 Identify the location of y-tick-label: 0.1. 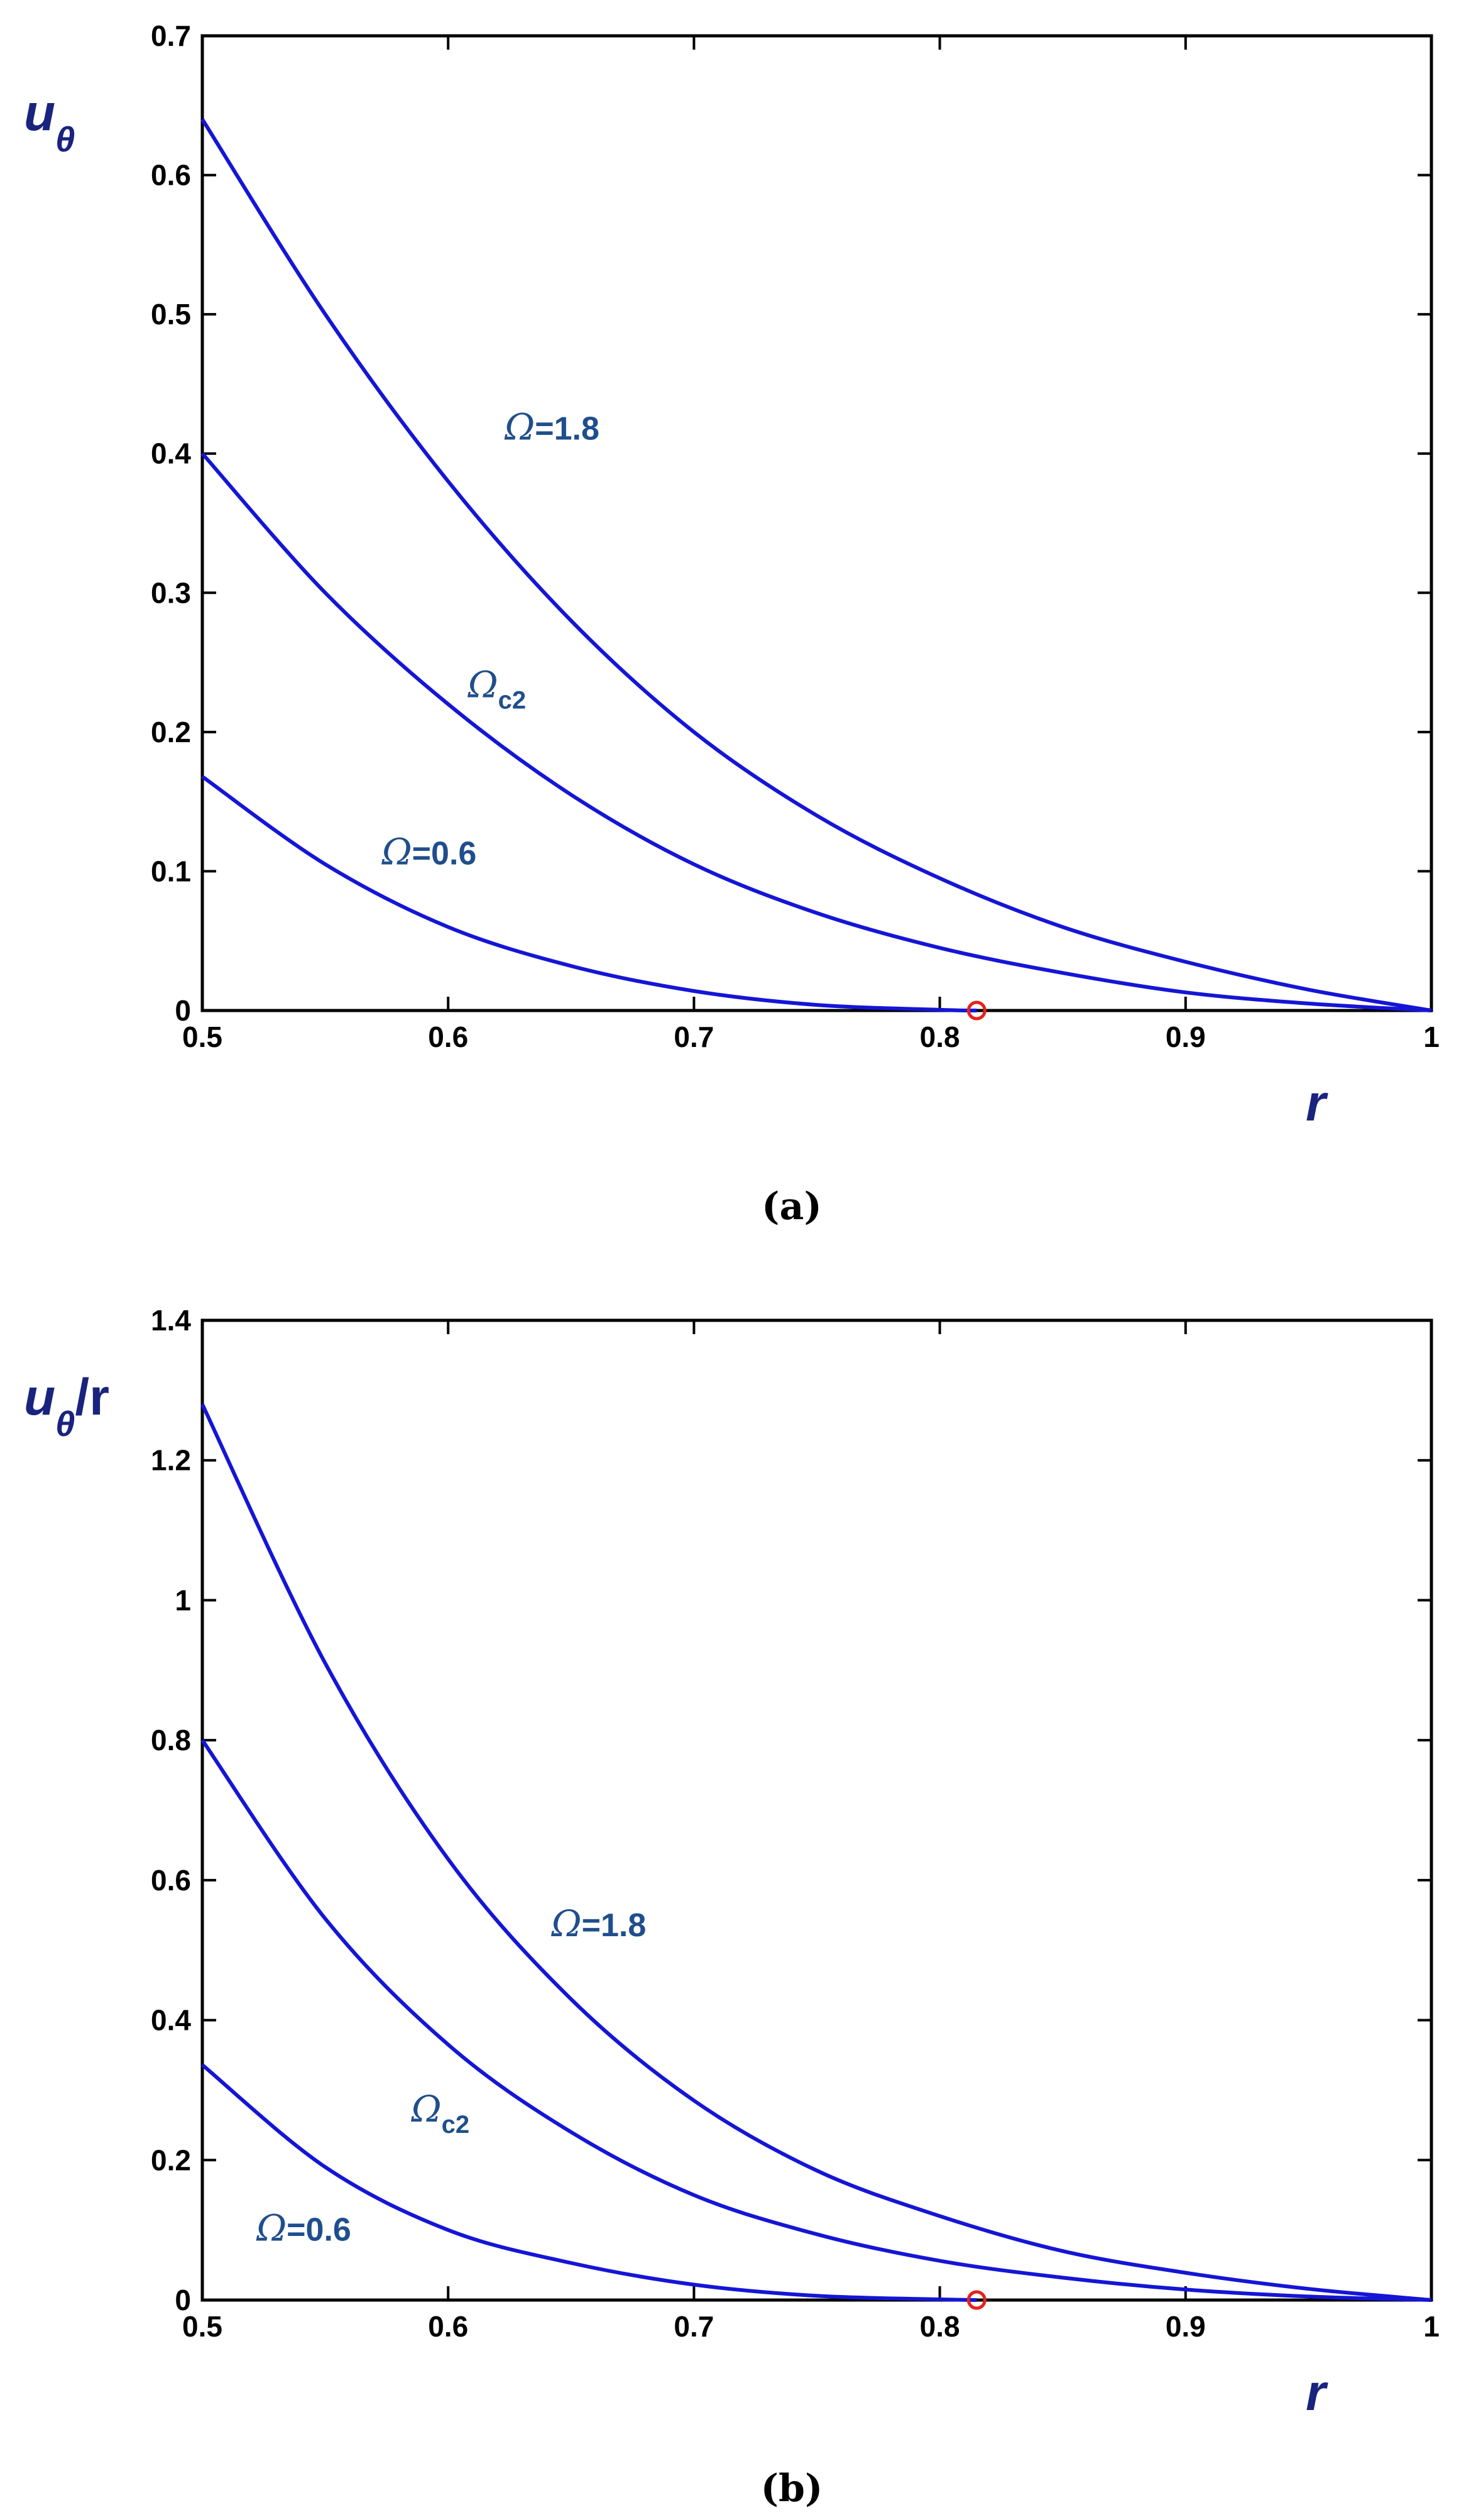
(171, 871).